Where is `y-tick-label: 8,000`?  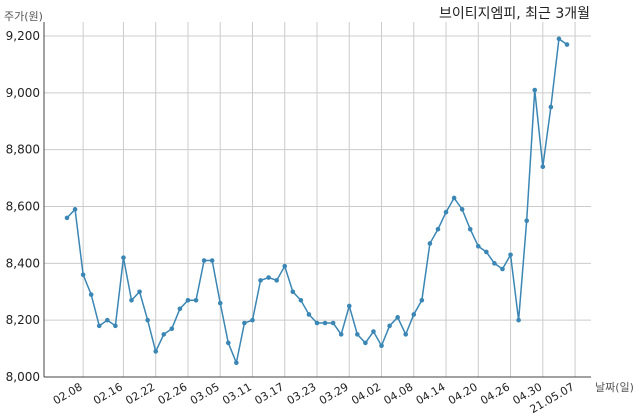
y-tick-label: 8,000 is located at coordinates (23, 377).